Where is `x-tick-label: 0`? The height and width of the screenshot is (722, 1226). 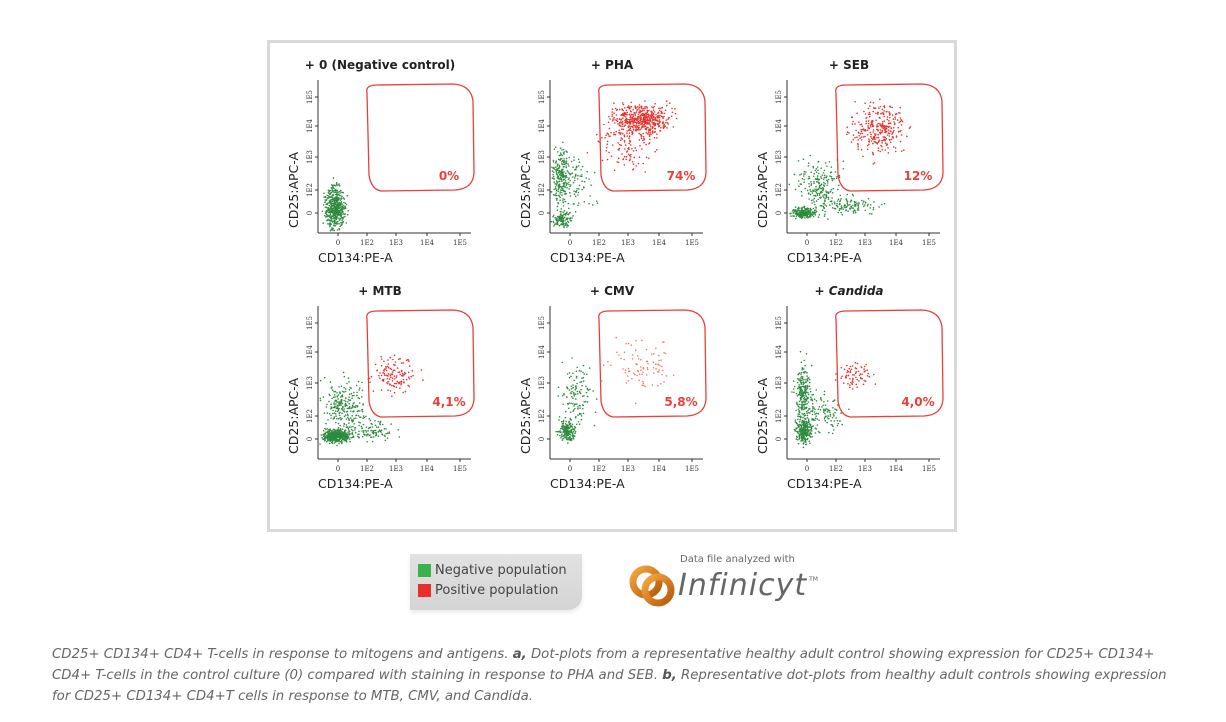
x-tick-label: 0 is located at coordinates (807, 243).